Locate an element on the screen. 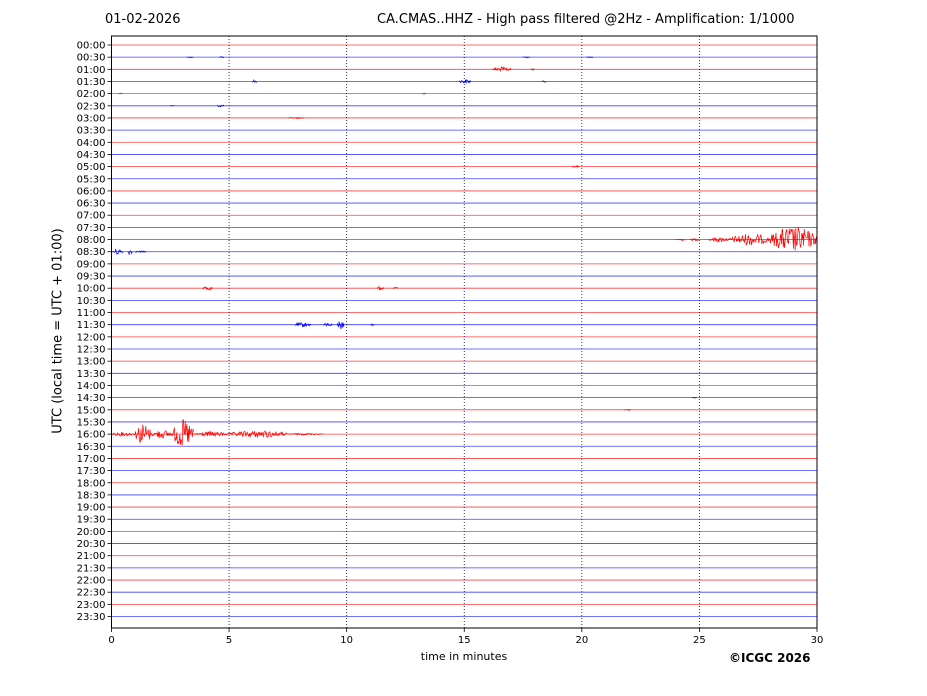 The image size is (927, 696). y-tick-label-1800: 18:00 is located at coordinates (91, 483).